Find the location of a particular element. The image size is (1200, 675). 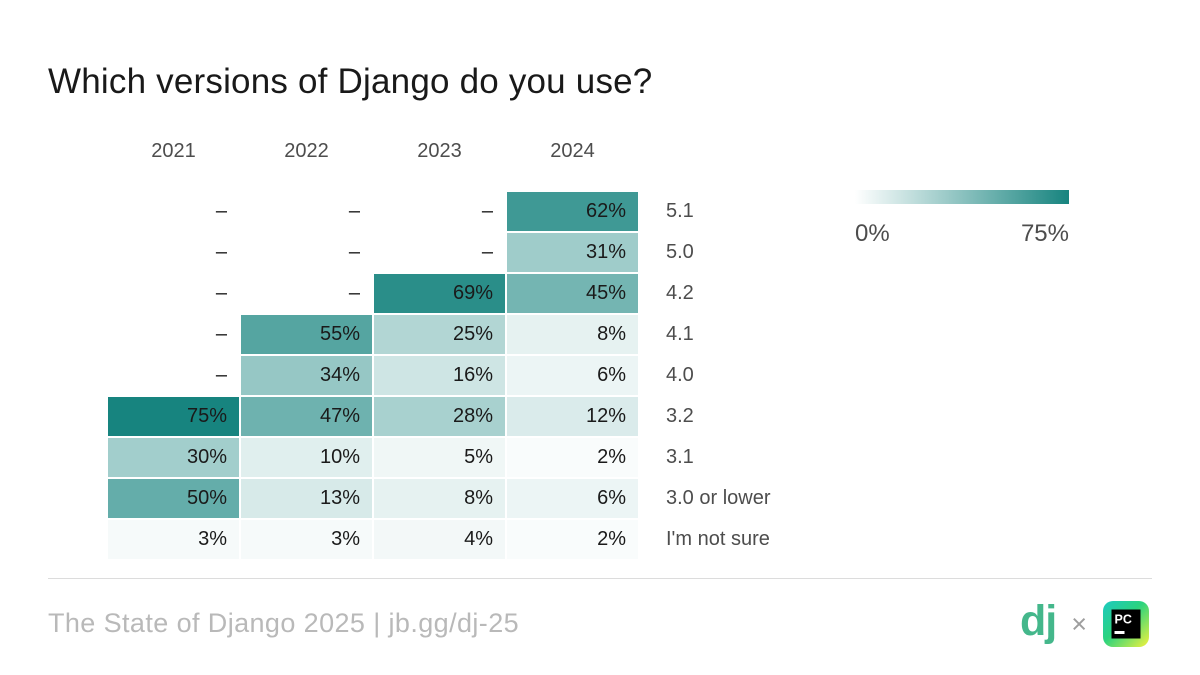

page-title: Which versions of Django do you use? is located at coordinates (350, 81).